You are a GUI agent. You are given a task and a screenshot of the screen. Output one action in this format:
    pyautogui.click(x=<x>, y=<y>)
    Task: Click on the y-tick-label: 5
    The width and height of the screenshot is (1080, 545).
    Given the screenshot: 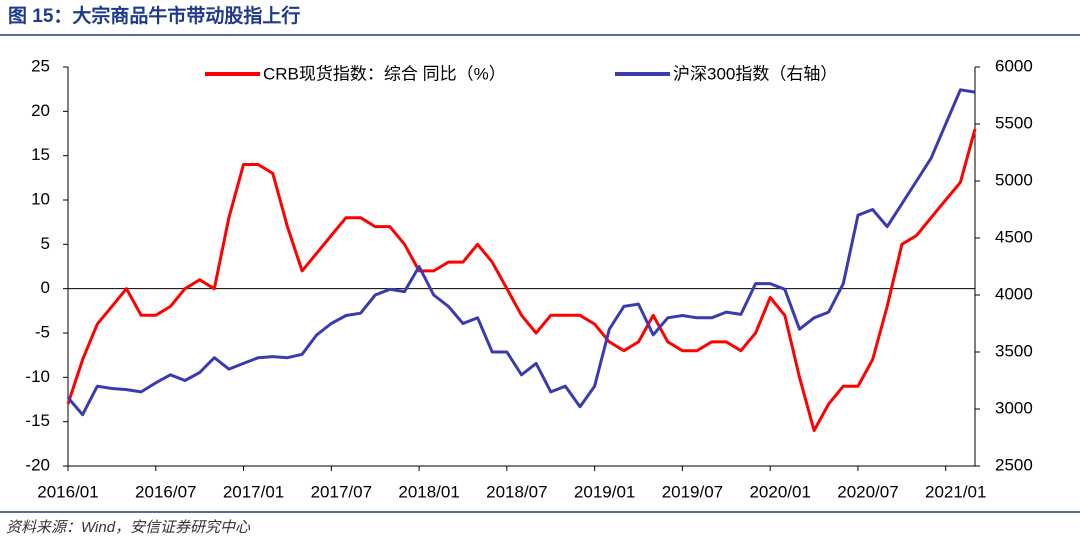 What is the action you would take?
    pyautogui.click(x=45, y=243)
    